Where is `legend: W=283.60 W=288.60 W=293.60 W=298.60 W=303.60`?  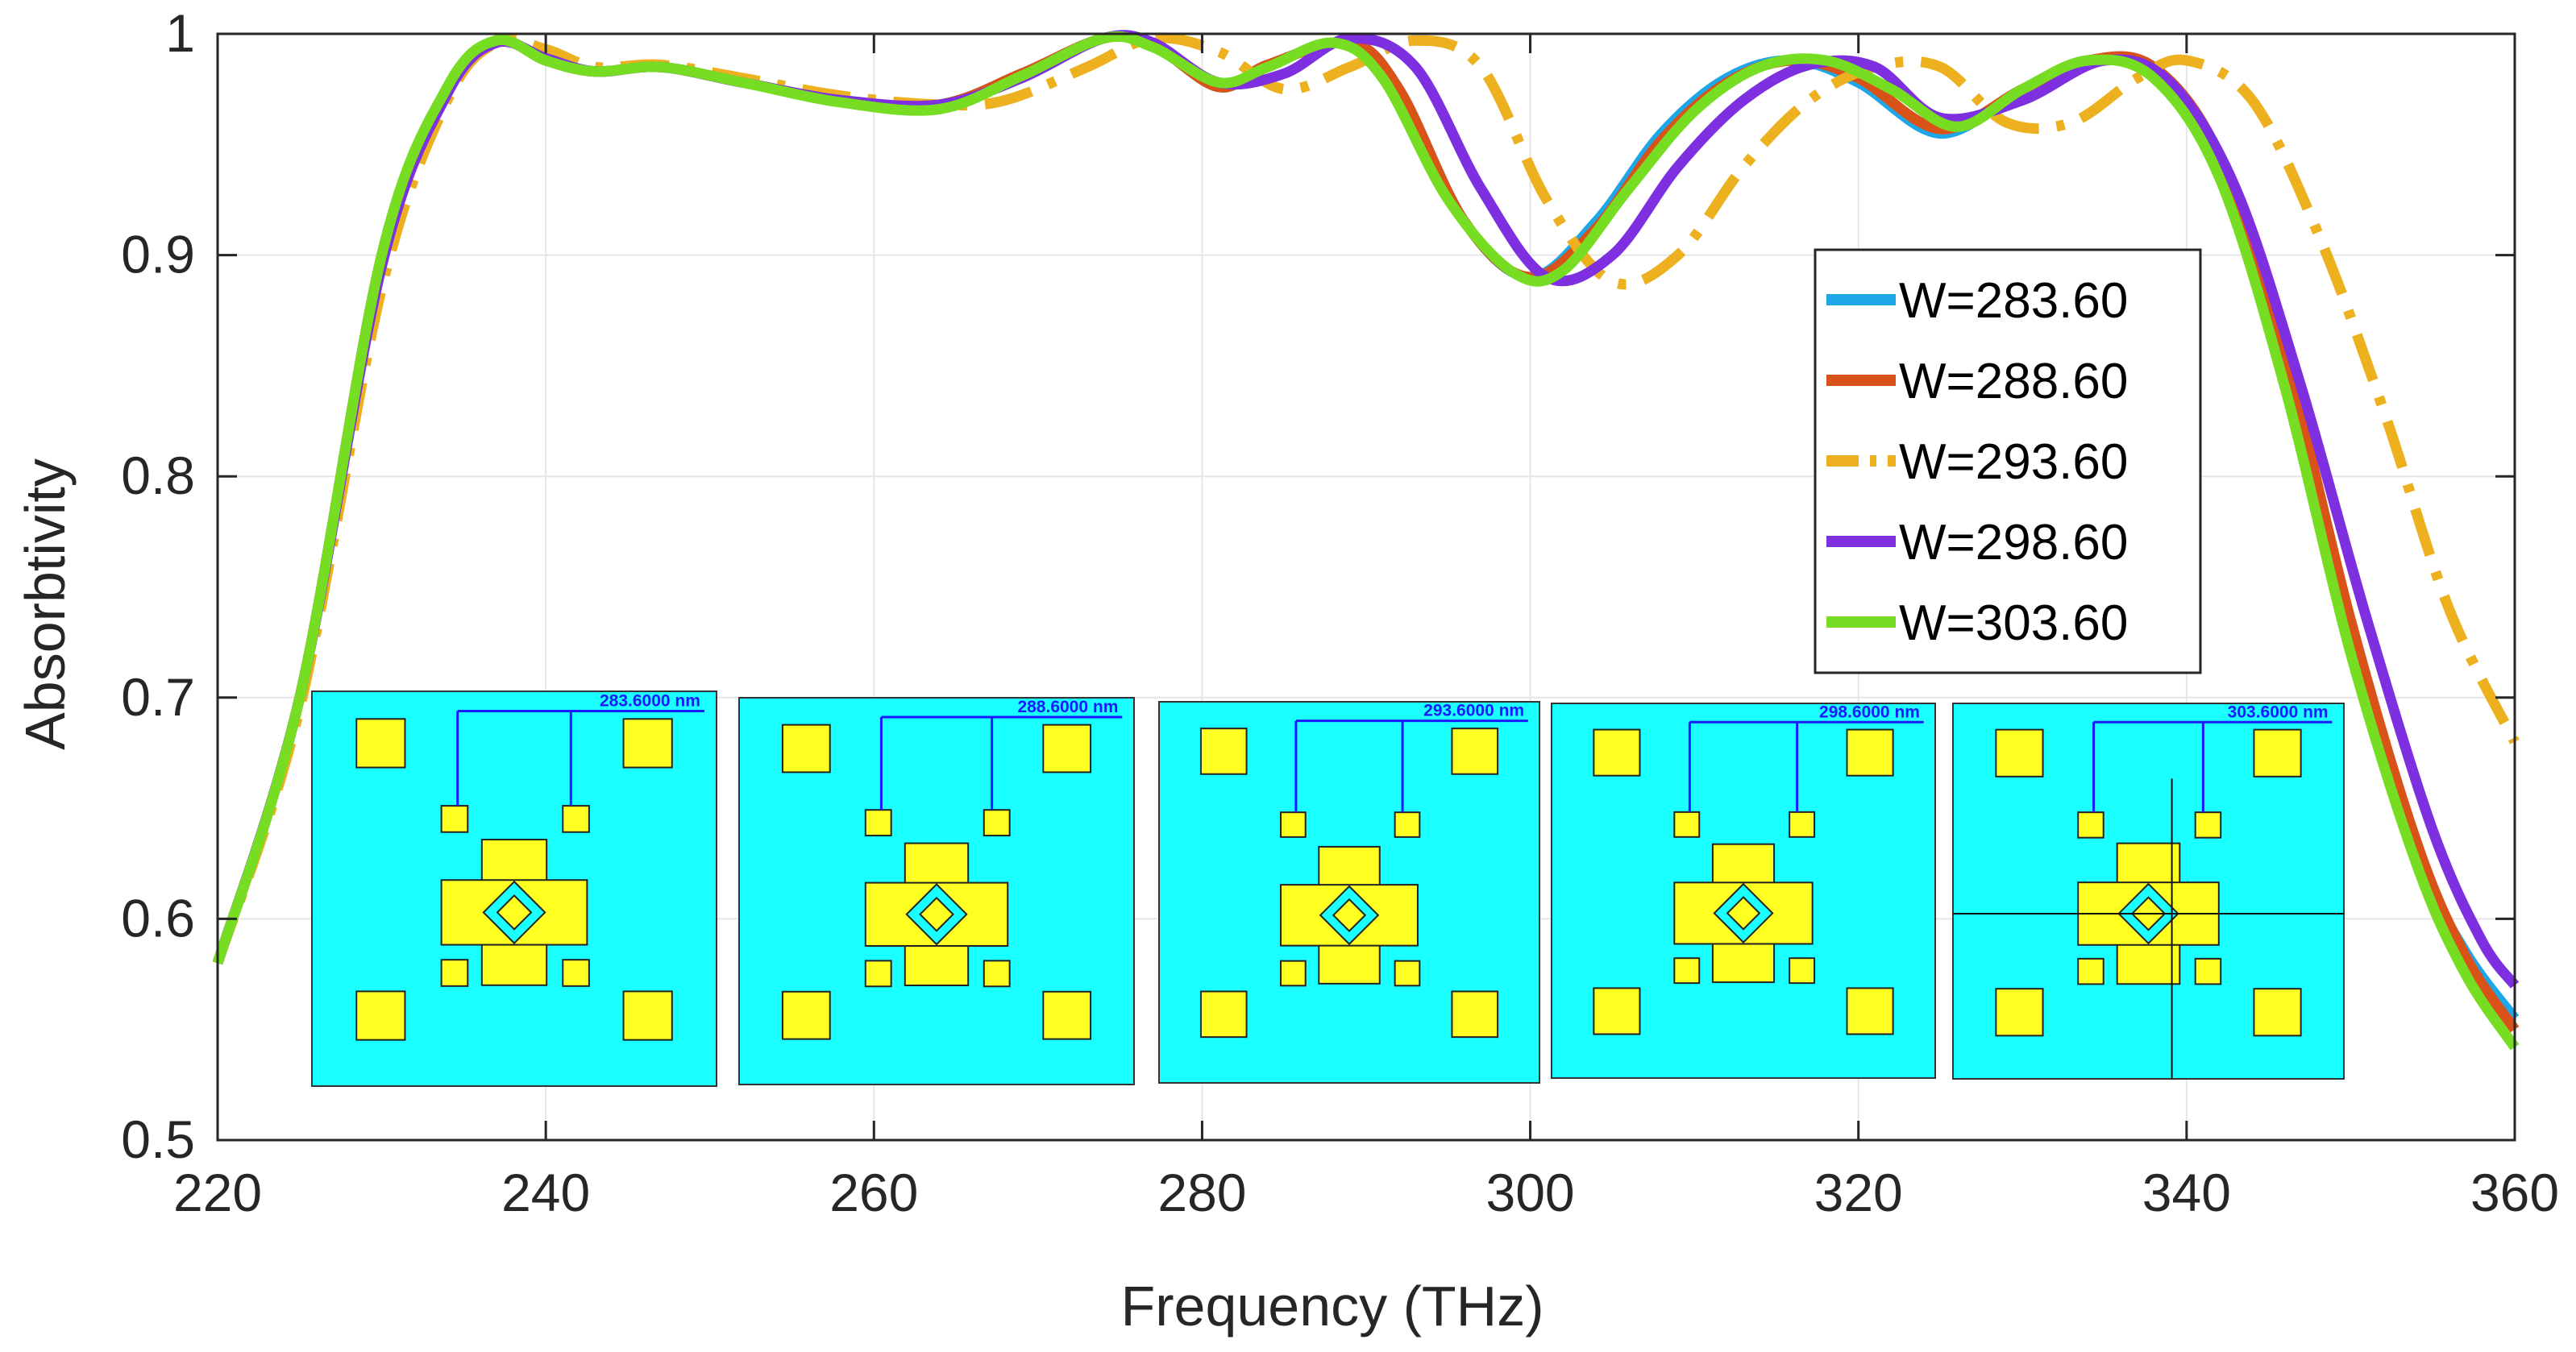
legend: W=283.60 W=288.60 W=293.60 W=298.60 W=303.60 is located at coordinates (2008, 461).